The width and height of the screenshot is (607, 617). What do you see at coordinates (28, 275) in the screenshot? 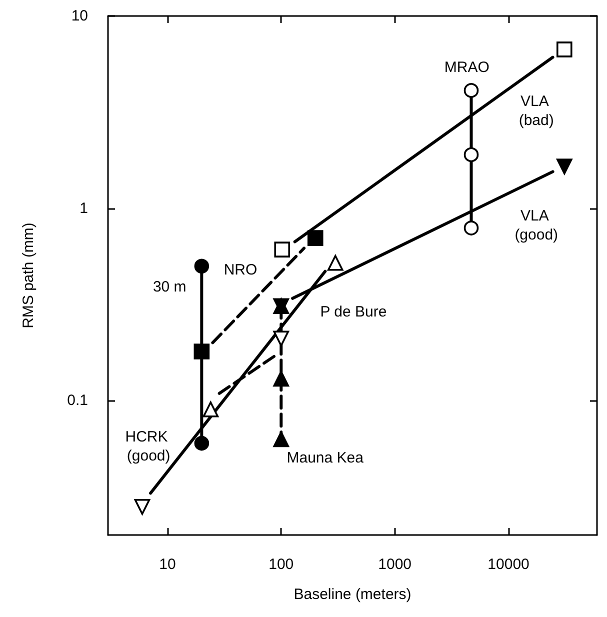
I see `y-axis-title: RMS path (mm)` at bounding box center [28, 275].